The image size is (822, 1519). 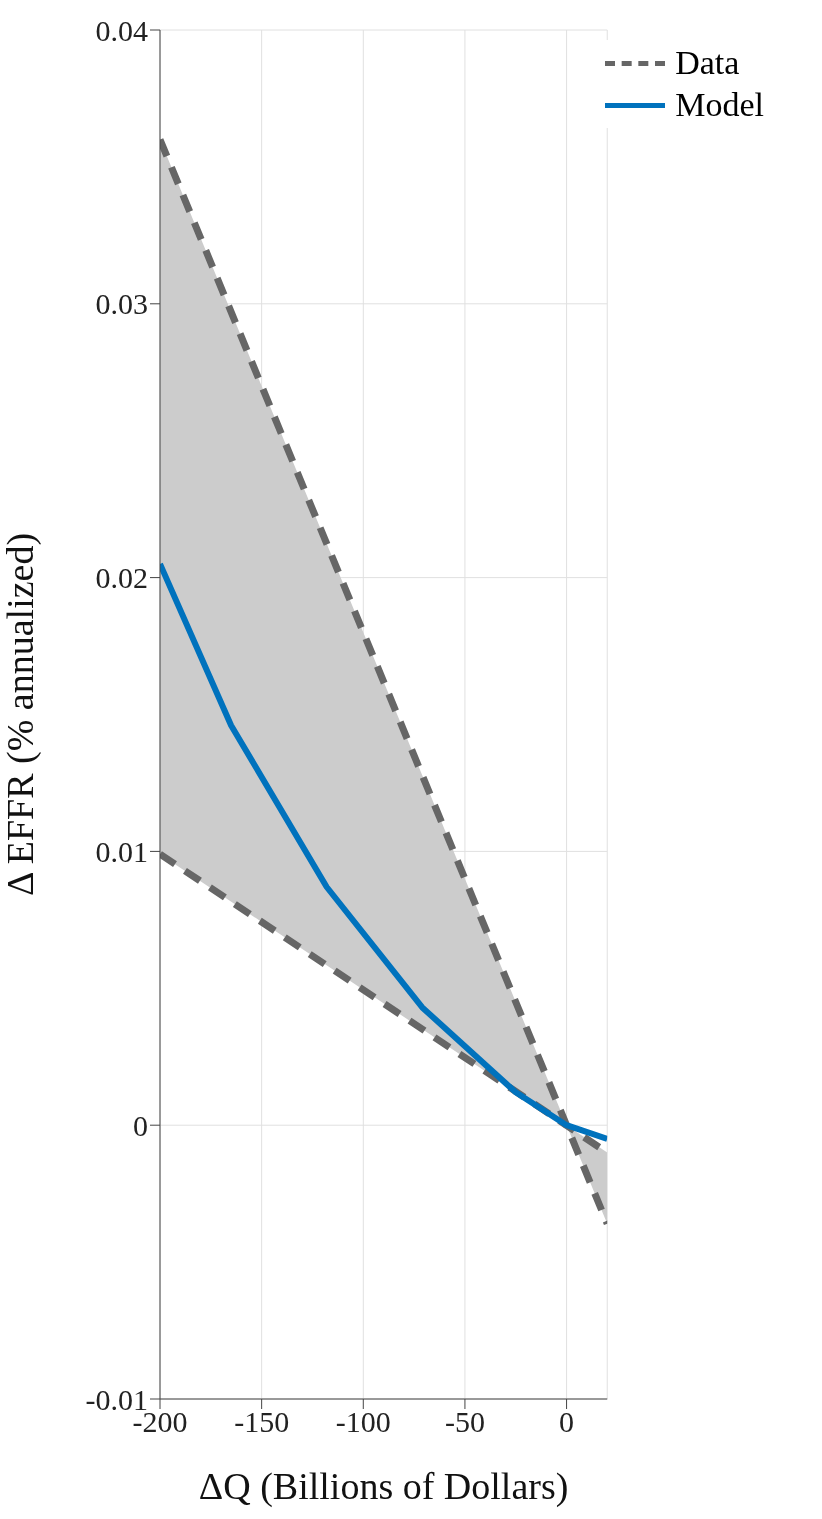 I want to click on y-axis-title: Δ EFFR (% annualized), so click(x=21, y=714).